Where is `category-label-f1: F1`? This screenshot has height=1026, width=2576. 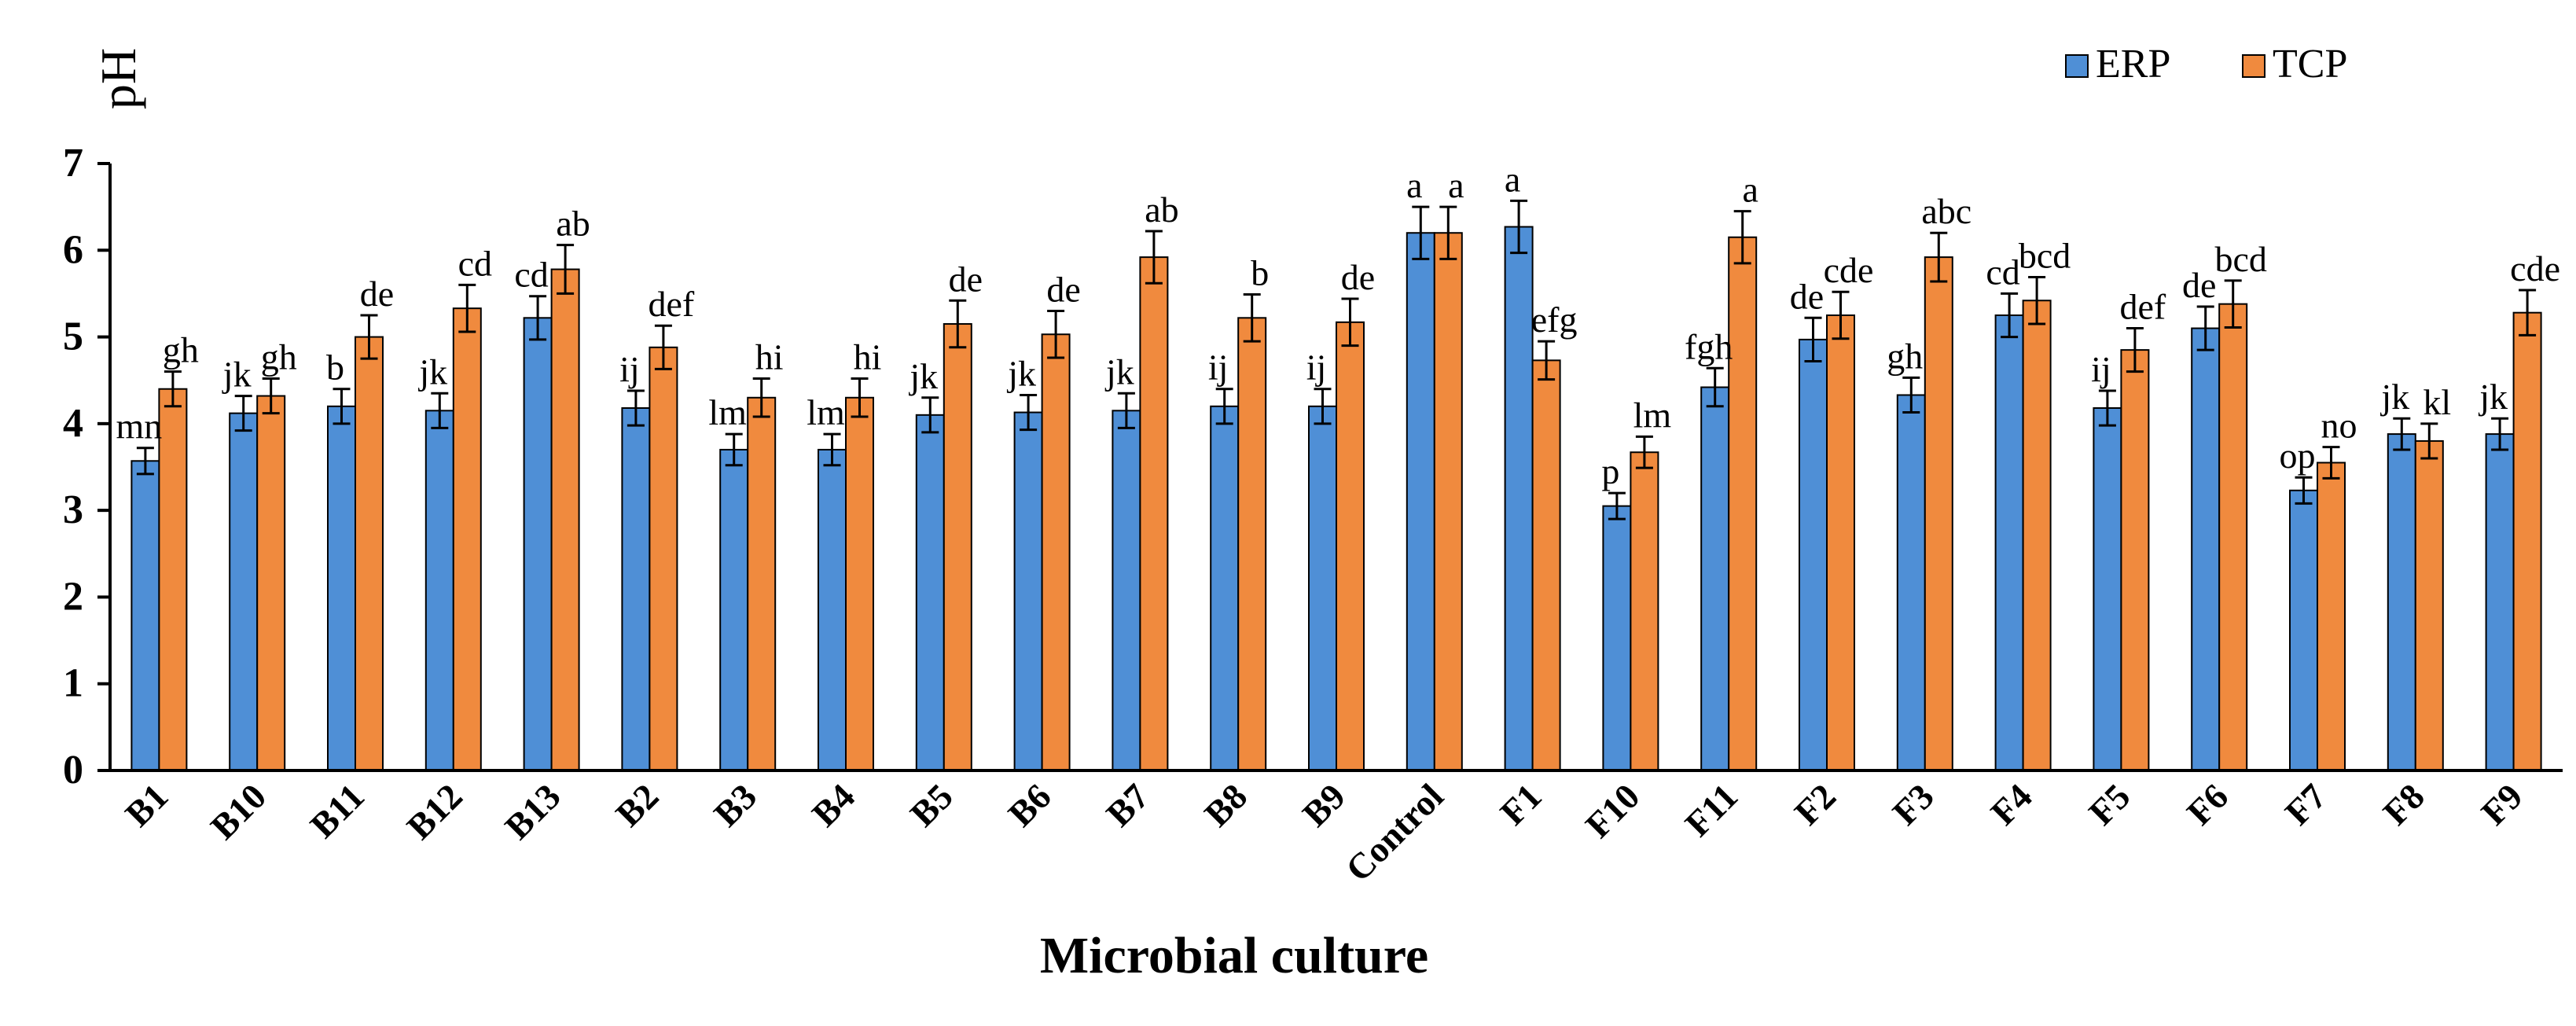 category-label-f1: F1 is located at coordinates (1520, 804).